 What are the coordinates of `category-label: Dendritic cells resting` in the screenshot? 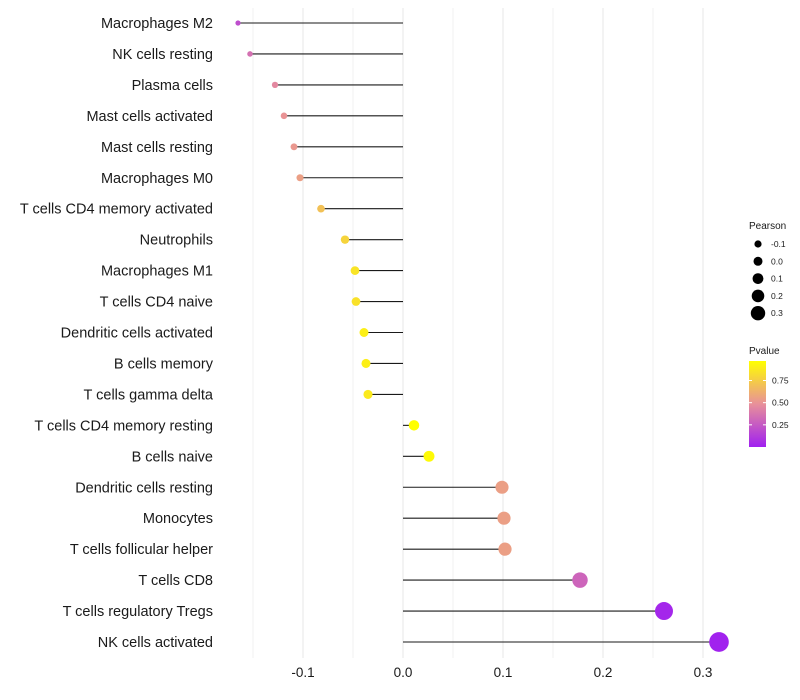 It's located at (144, 488).